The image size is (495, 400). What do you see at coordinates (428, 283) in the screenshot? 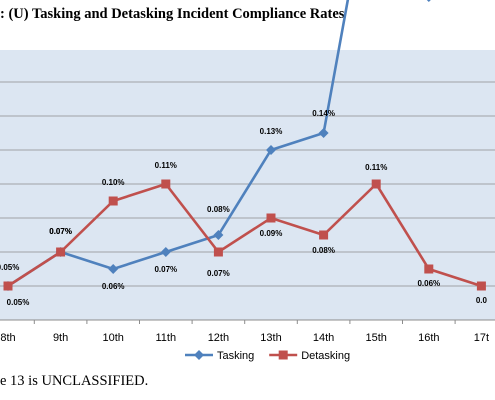
I see `detasking-data-label: 0.06%` at bounding box center [428, 283].